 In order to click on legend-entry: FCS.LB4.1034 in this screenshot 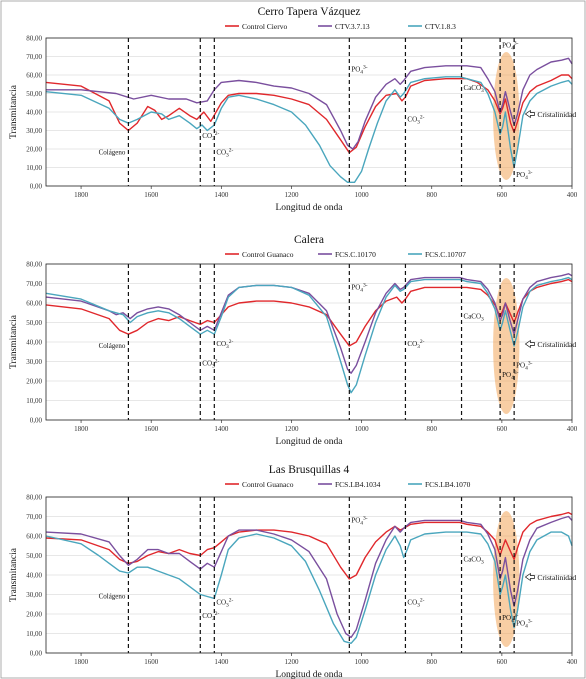, I will do `click(358, 484)`.